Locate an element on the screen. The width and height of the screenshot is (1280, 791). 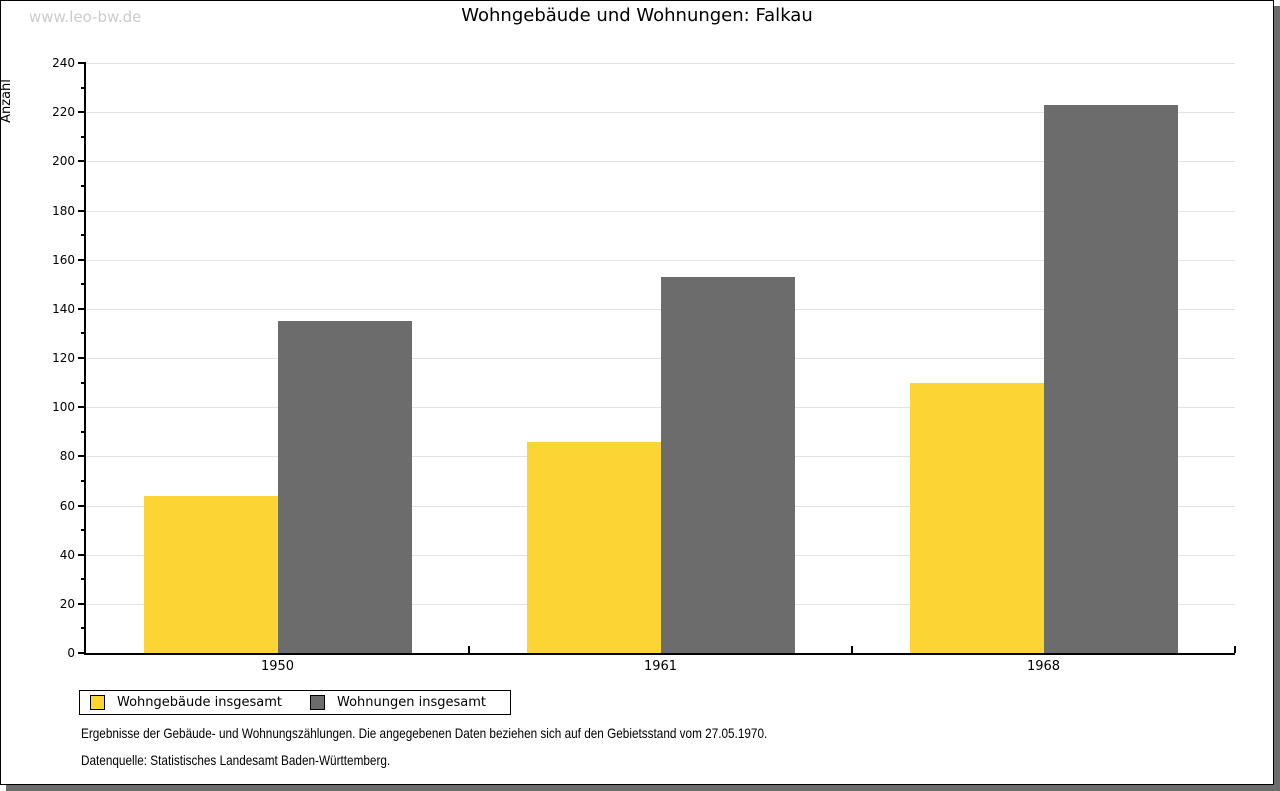
legend-swatch-yellow is located at coordinates (97, 702).